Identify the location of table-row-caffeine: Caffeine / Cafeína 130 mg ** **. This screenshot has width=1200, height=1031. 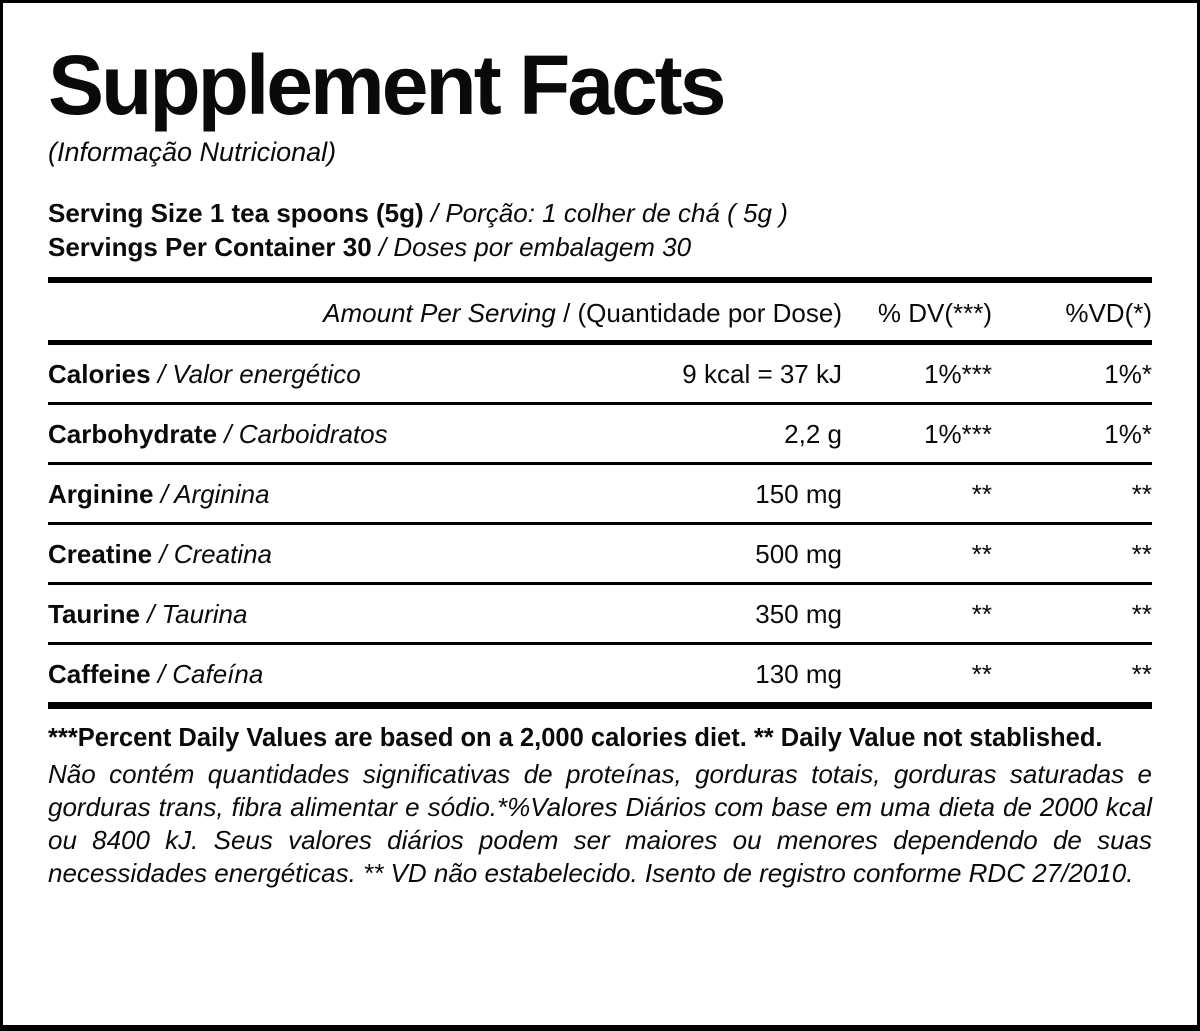
(600, 673).